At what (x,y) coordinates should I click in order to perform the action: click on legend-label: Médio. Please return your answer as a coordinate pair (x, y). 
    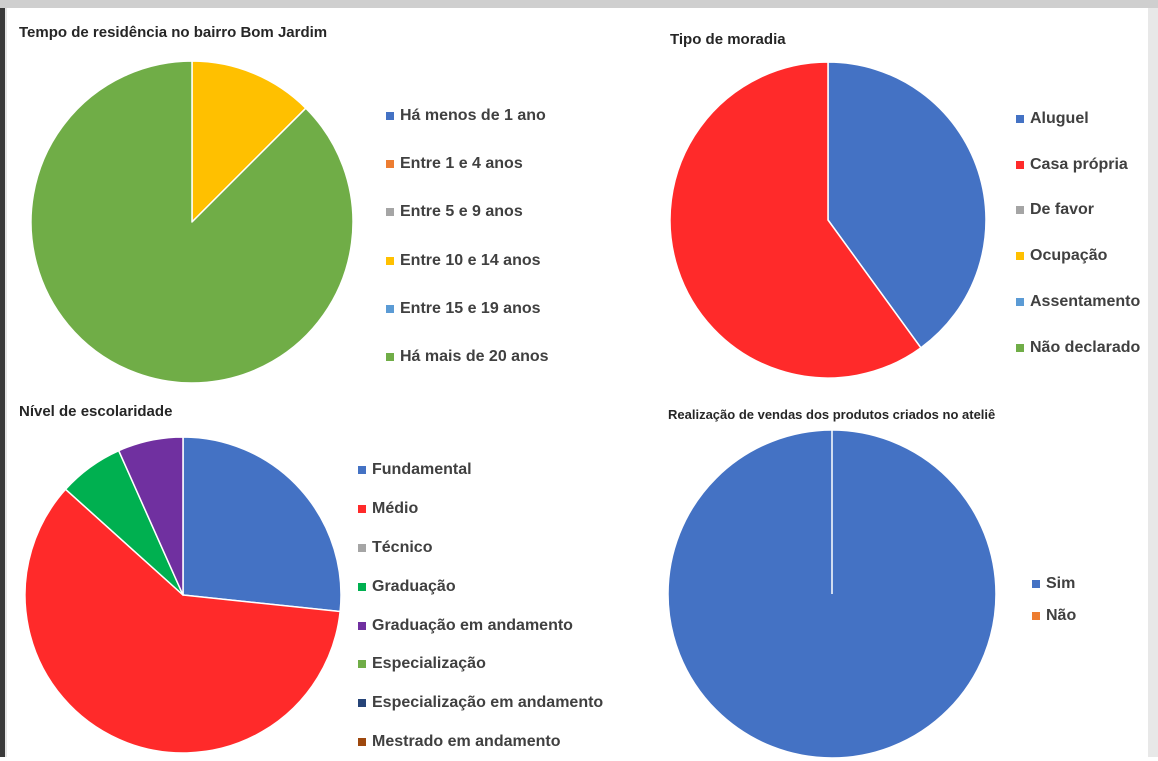
    Looking at the image, I should click on (395, 509).